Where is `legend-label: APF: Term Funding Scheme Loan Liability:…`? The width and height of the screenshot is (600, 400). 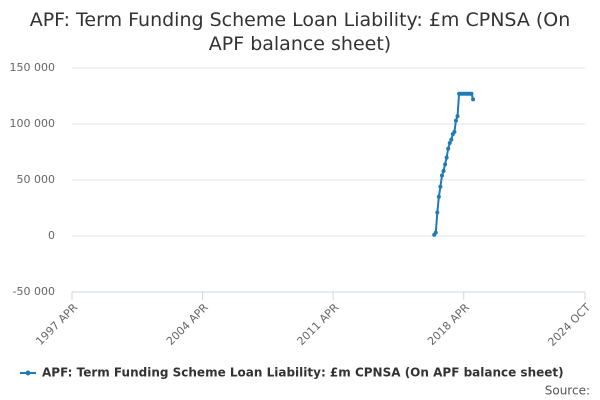
legend-label: APF: Term Funding Scheme Loan Liability:… is located at coordinates (303, 373).